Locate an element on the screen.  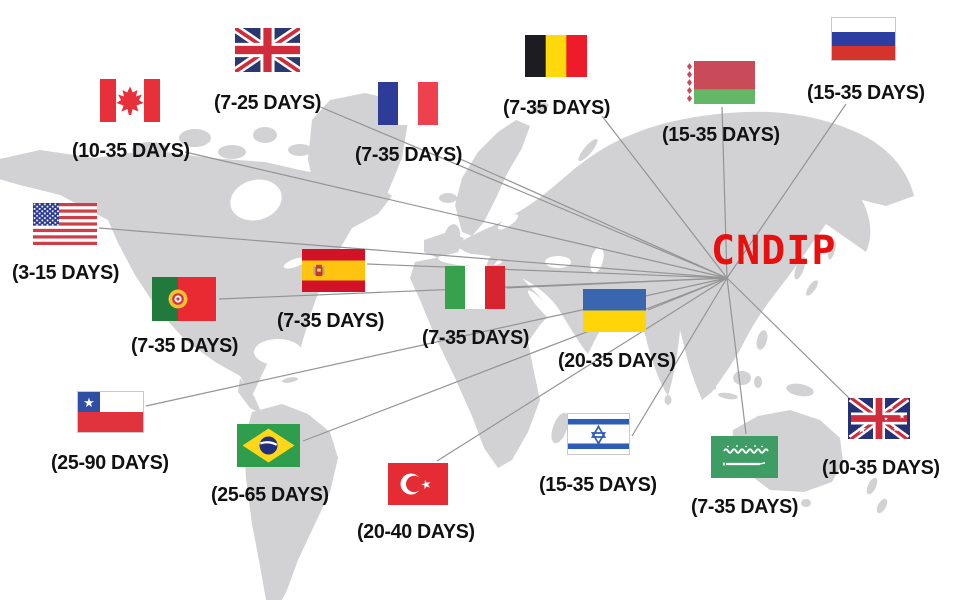
shipping-days-ukraine: (20-35 DAYS) is located at coordinates (617, 361).